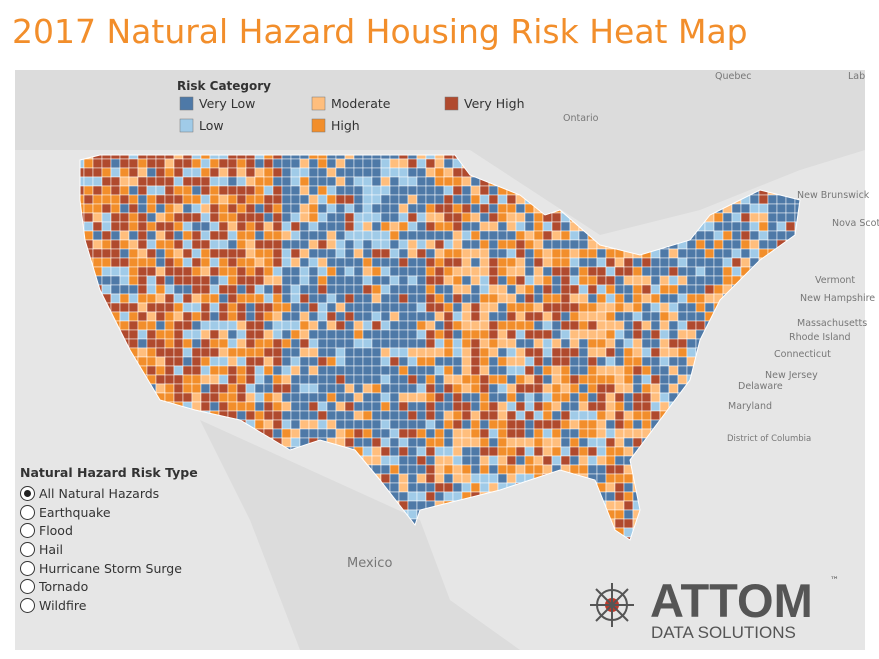 Image resolution: width=879 pixels, height=659 pixels. I want to click on option-label: Hurricane Storm Surge, so click(110, 568).